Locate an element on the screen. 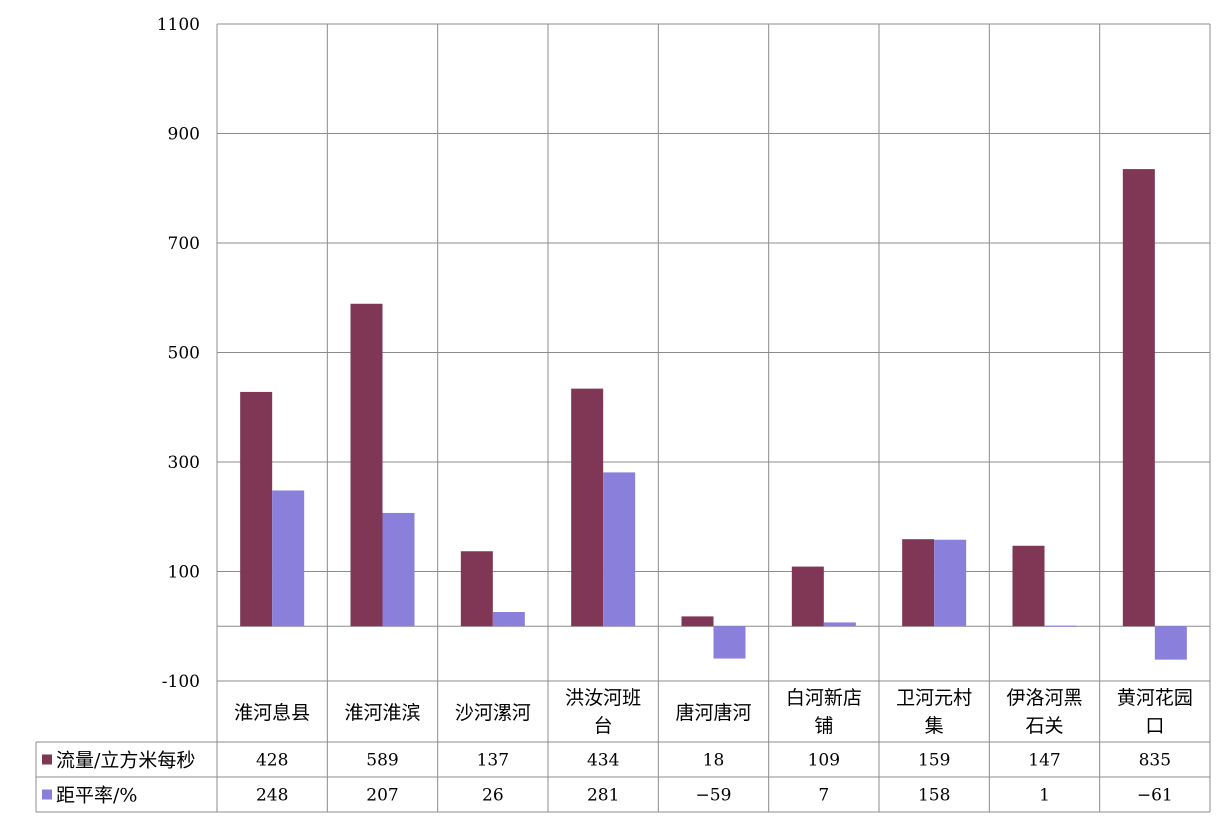  data-label: 7 is located at coordinates (823, 796).